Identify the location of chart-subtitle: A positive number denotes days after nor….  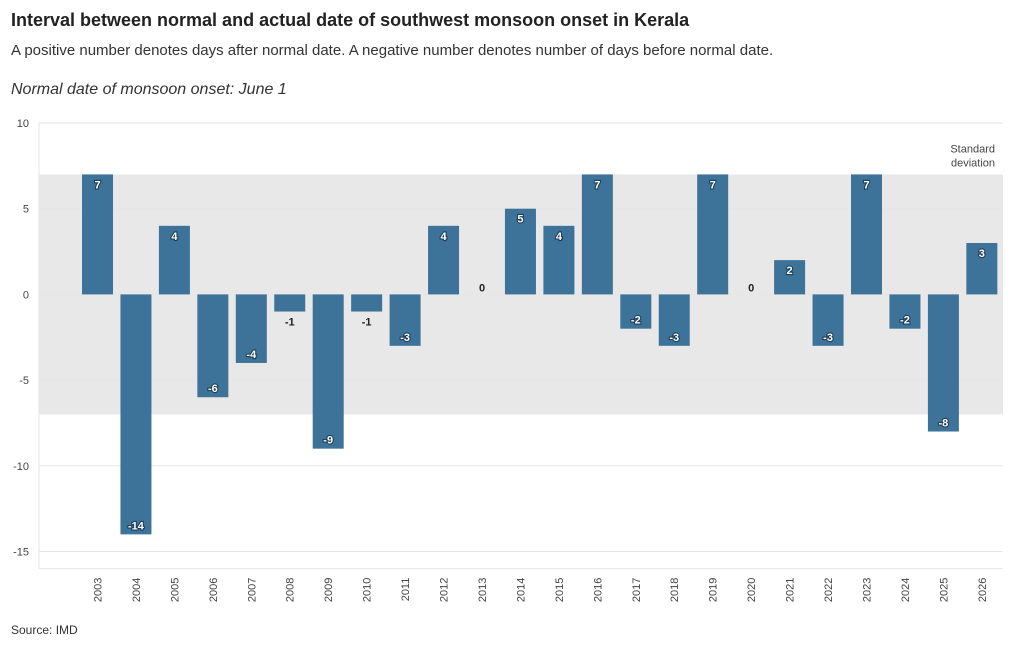
(392, 50).